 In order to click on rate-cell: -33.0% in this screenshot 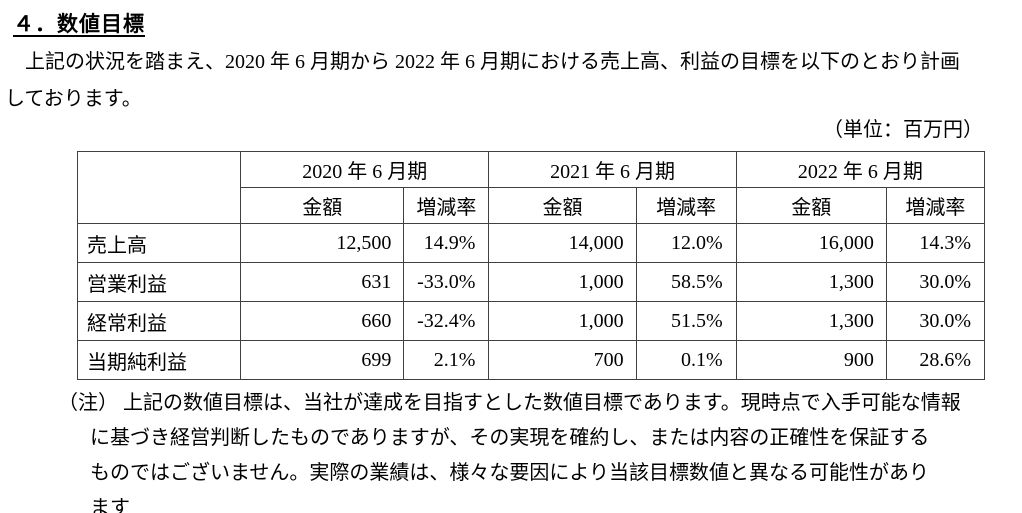, I will do `click(446, 282)`.